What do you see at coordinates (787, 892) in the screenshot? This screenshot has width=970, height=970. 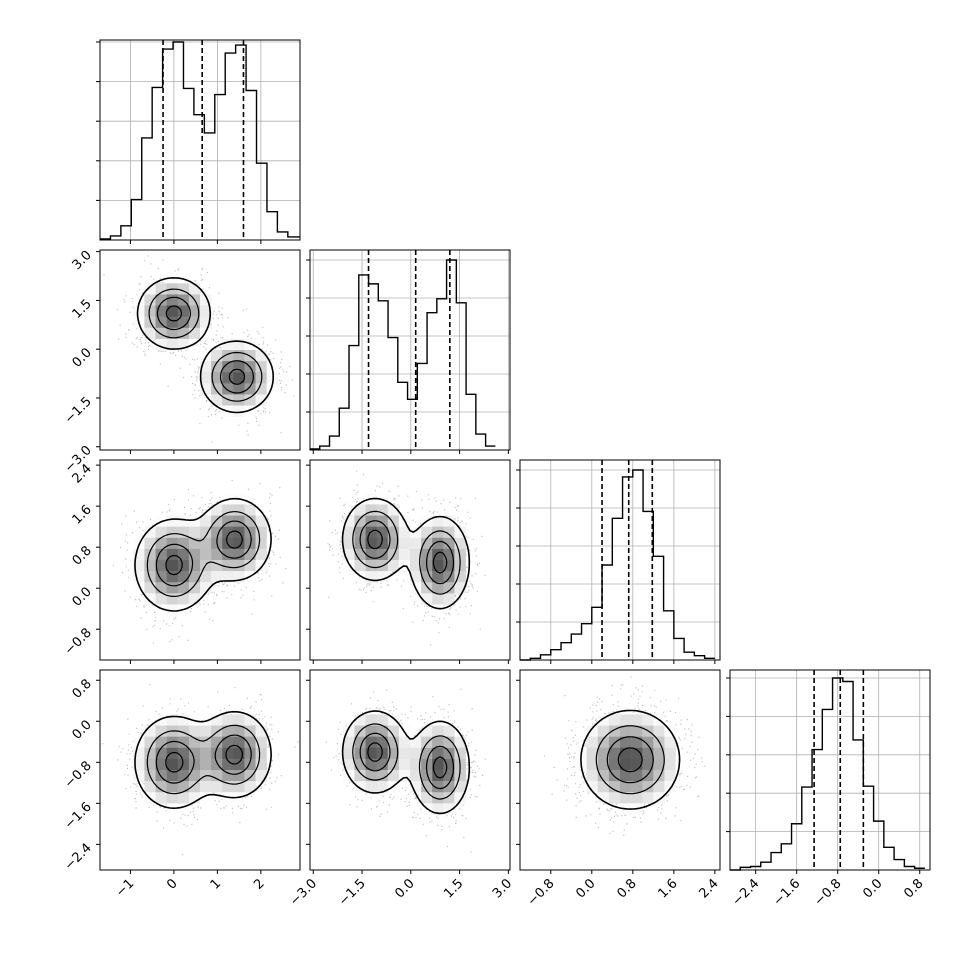 I see `x-tick-label: −1.6` at bounding box center [787, 892].